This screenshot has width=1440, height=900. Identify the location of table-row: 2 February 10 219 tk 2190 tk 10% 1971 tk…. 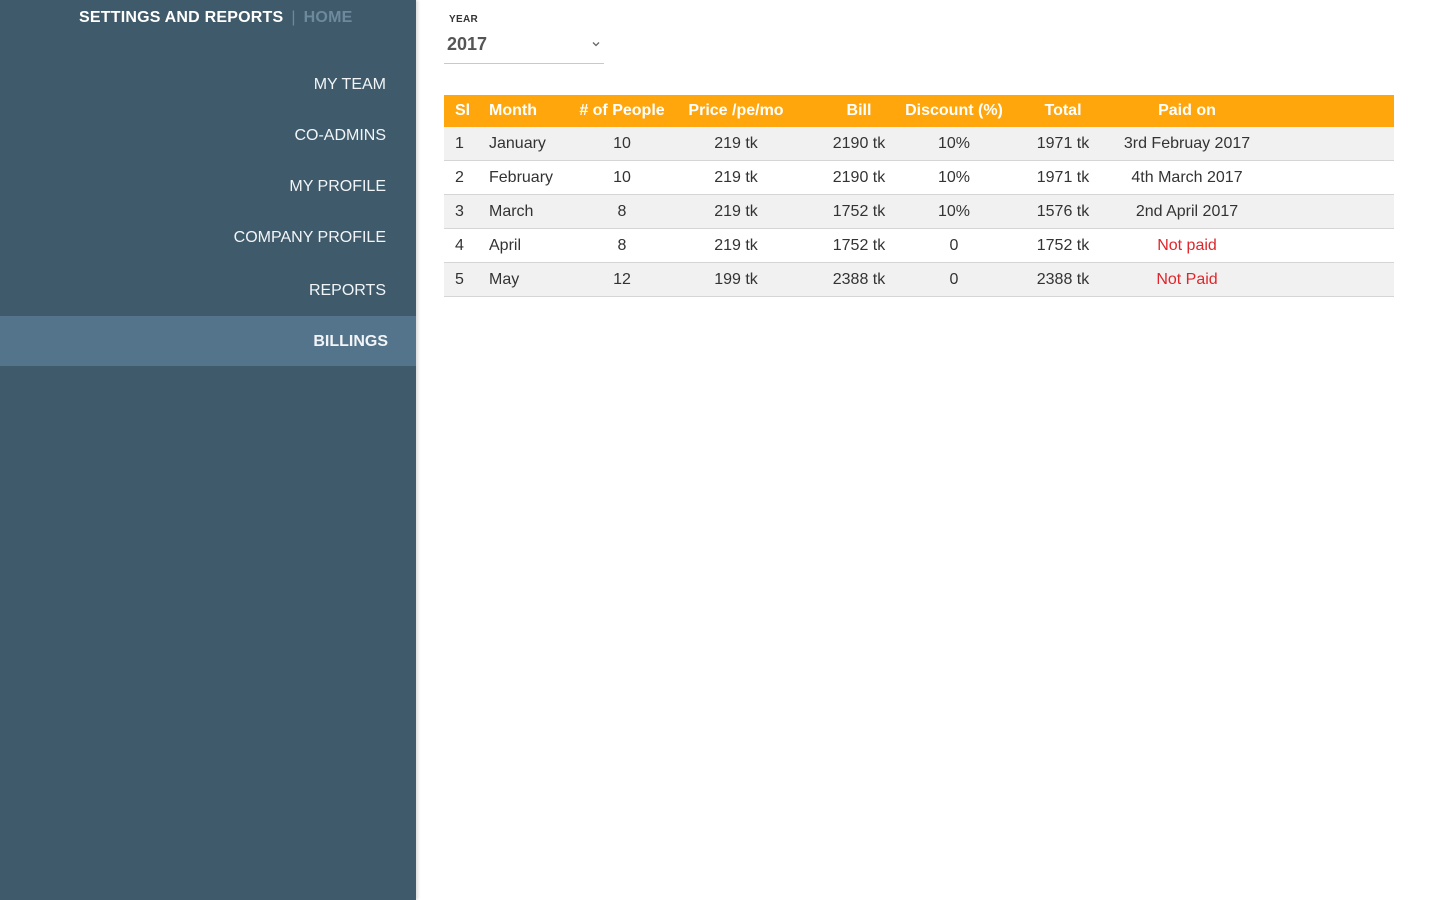
(919, 178).